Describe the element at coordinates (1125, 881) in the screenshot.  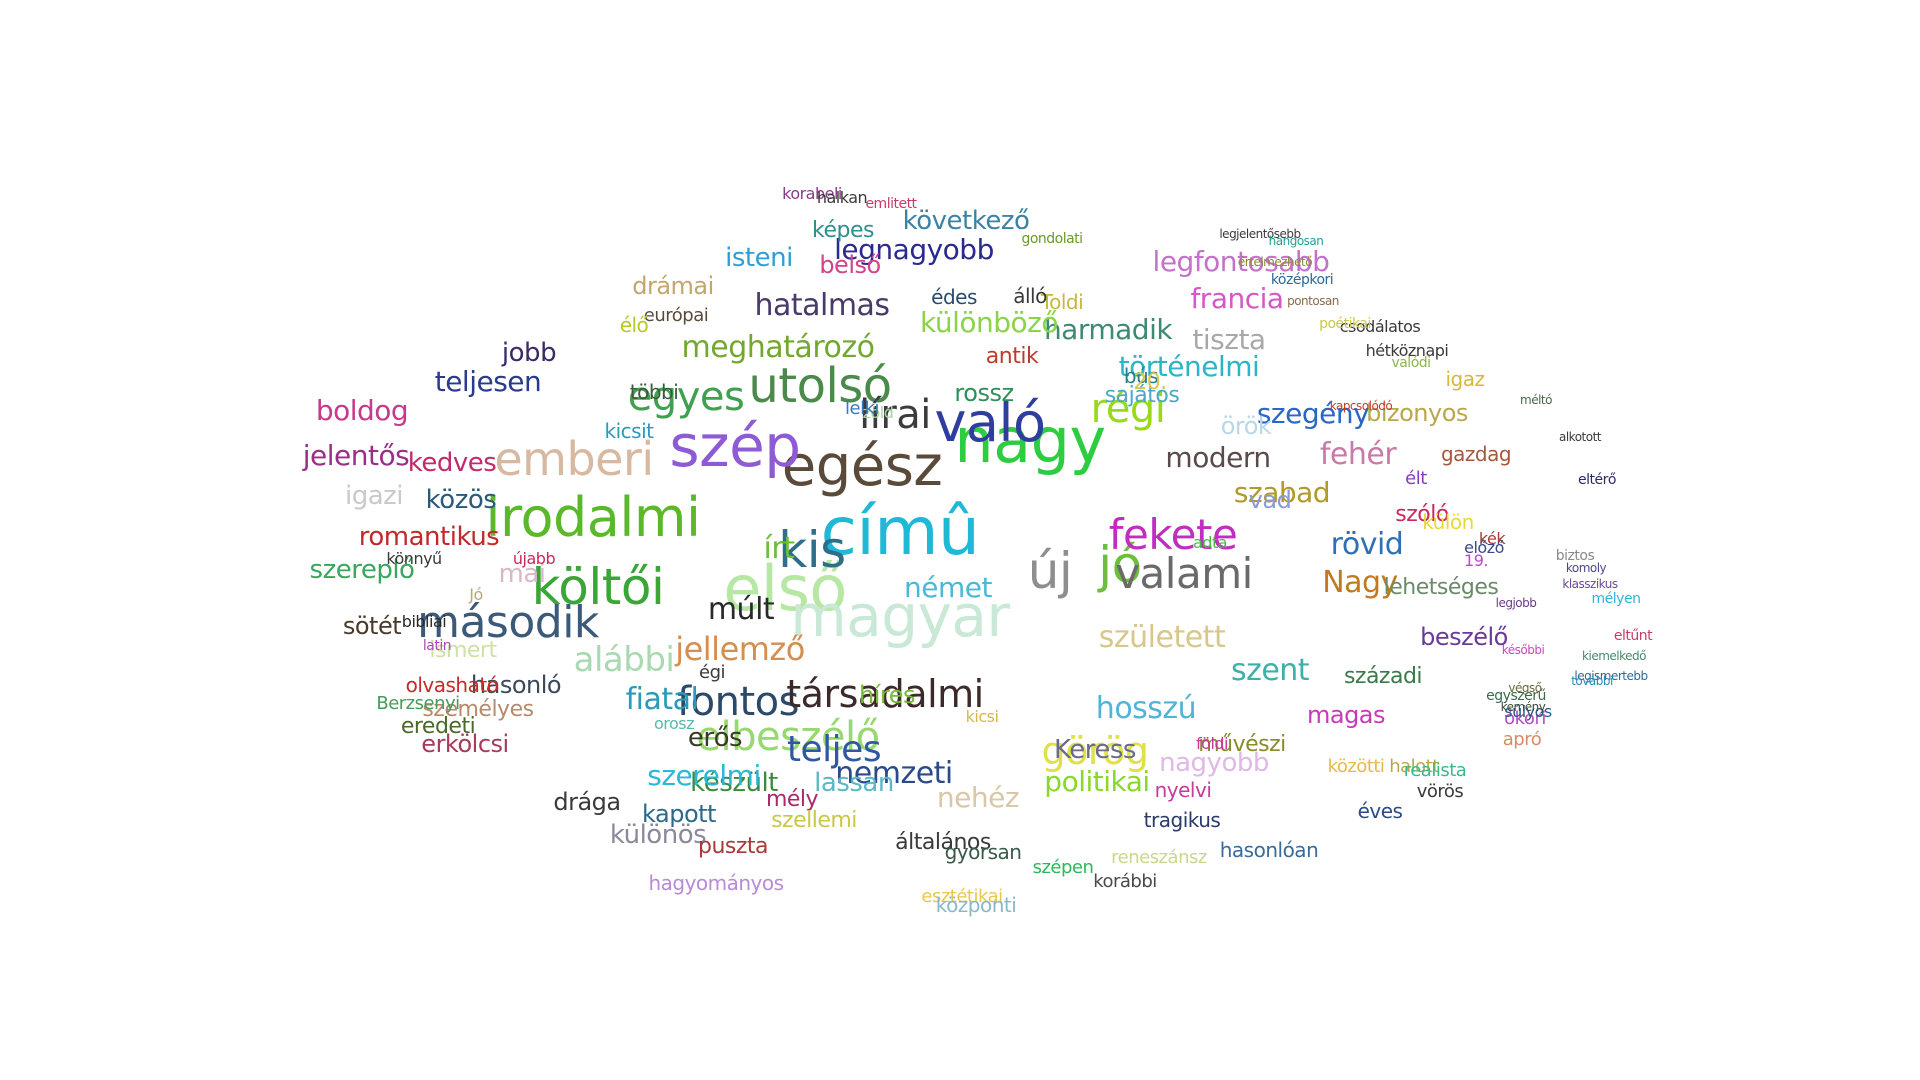
I see `word-cloud-word: korábbi` at that location.